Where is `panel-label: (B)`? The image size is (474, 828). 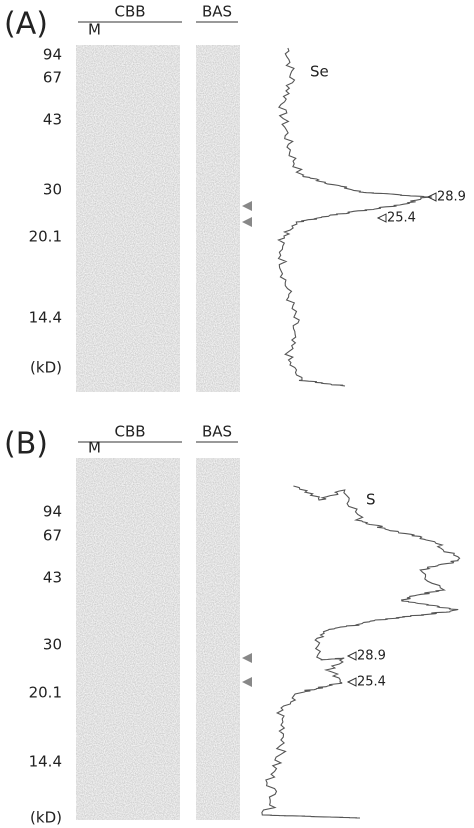
panel-label: (B) is located at coordinates (26, 444).